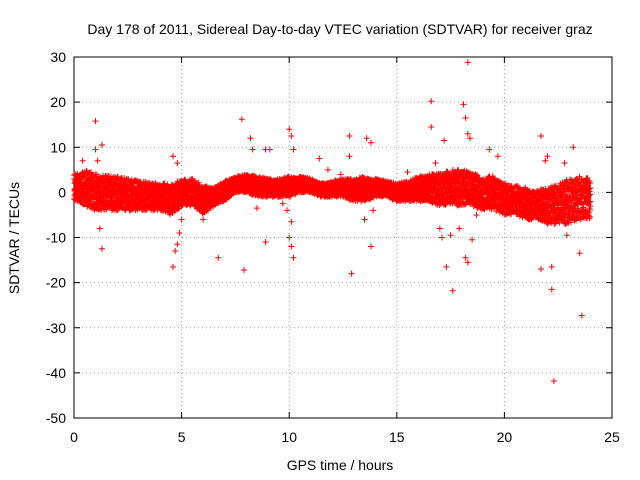  I want to click on y-tick-label: 30, so click(58, 57).